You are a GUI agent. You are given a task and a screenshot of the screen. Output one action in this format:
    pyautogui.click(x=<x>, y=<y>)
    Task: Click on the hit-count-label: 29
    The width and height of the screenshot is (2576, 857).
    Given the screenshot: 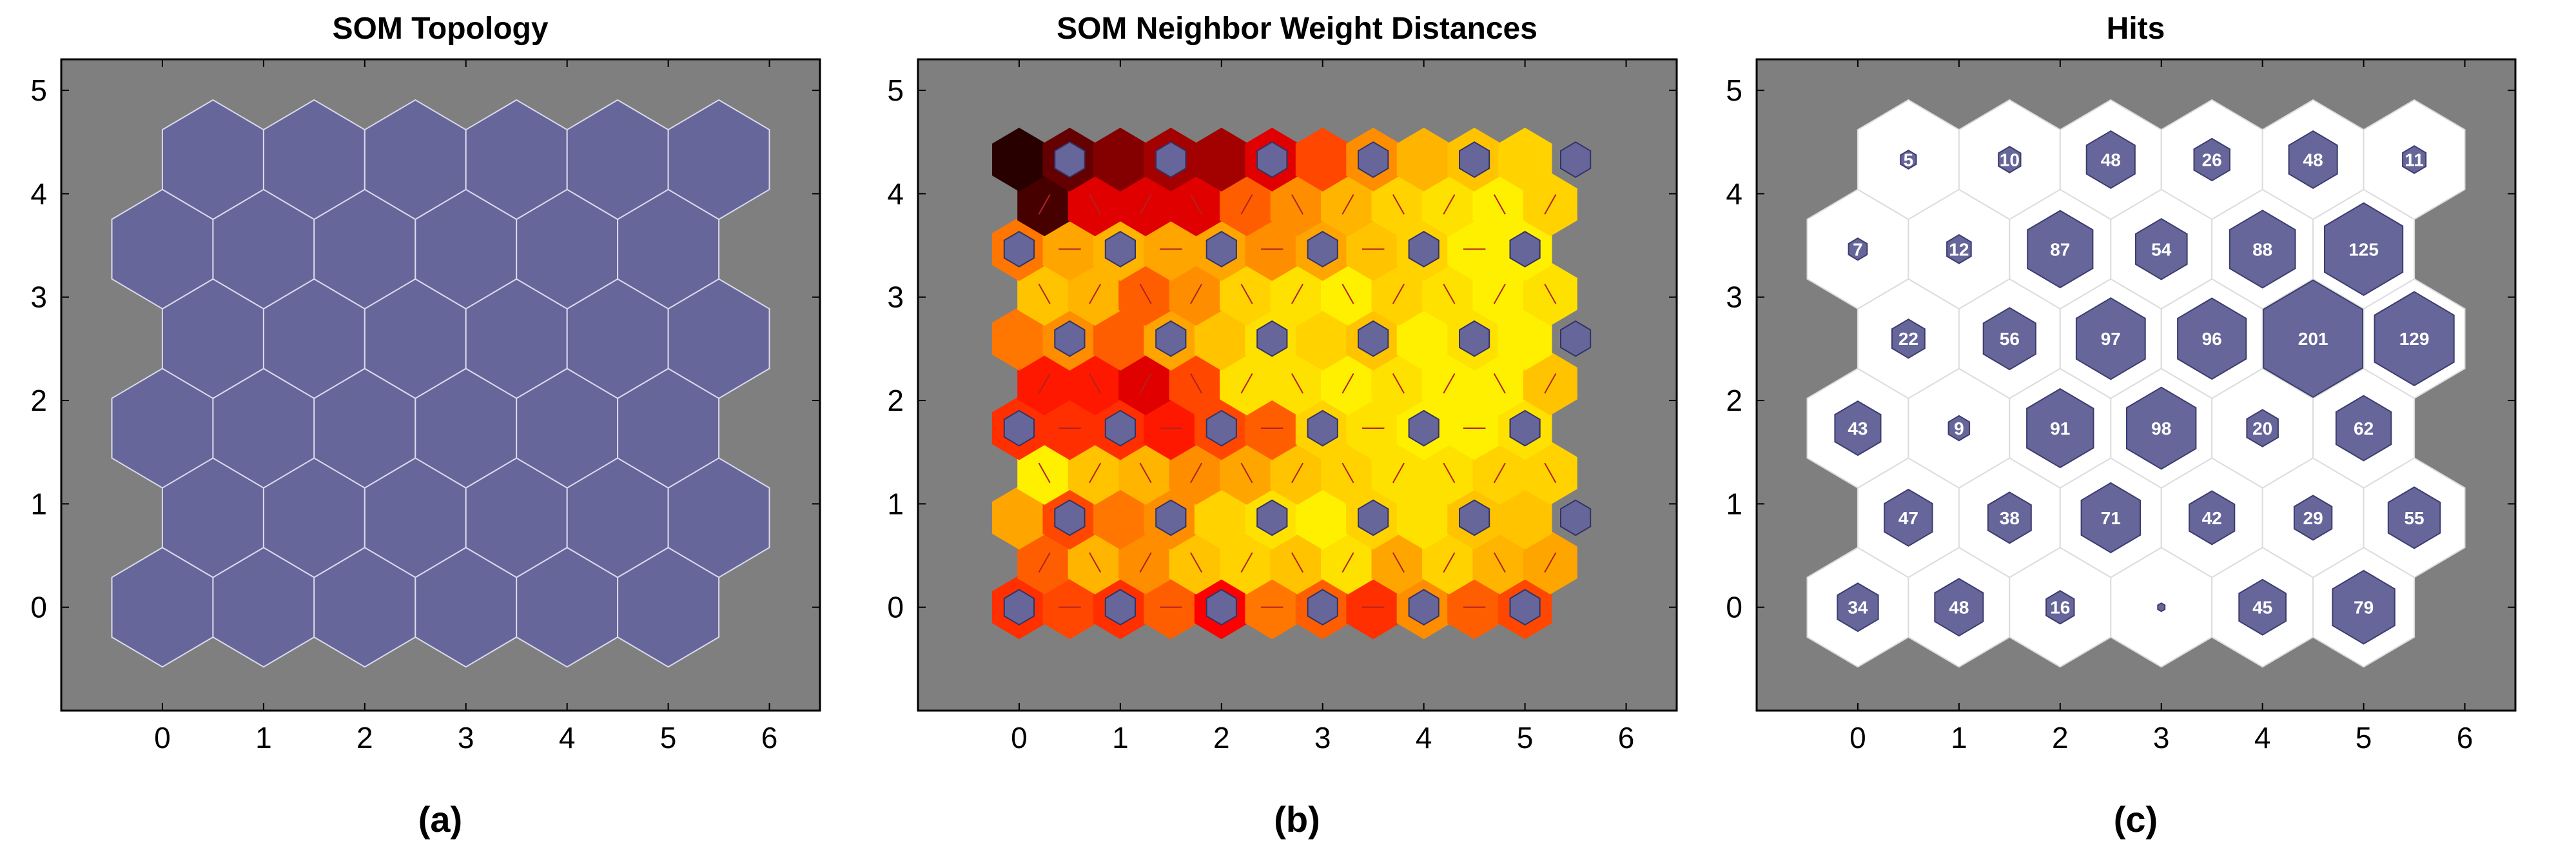 What is the action you would take?
    pyautogui.click(x=2313, y=518)
    